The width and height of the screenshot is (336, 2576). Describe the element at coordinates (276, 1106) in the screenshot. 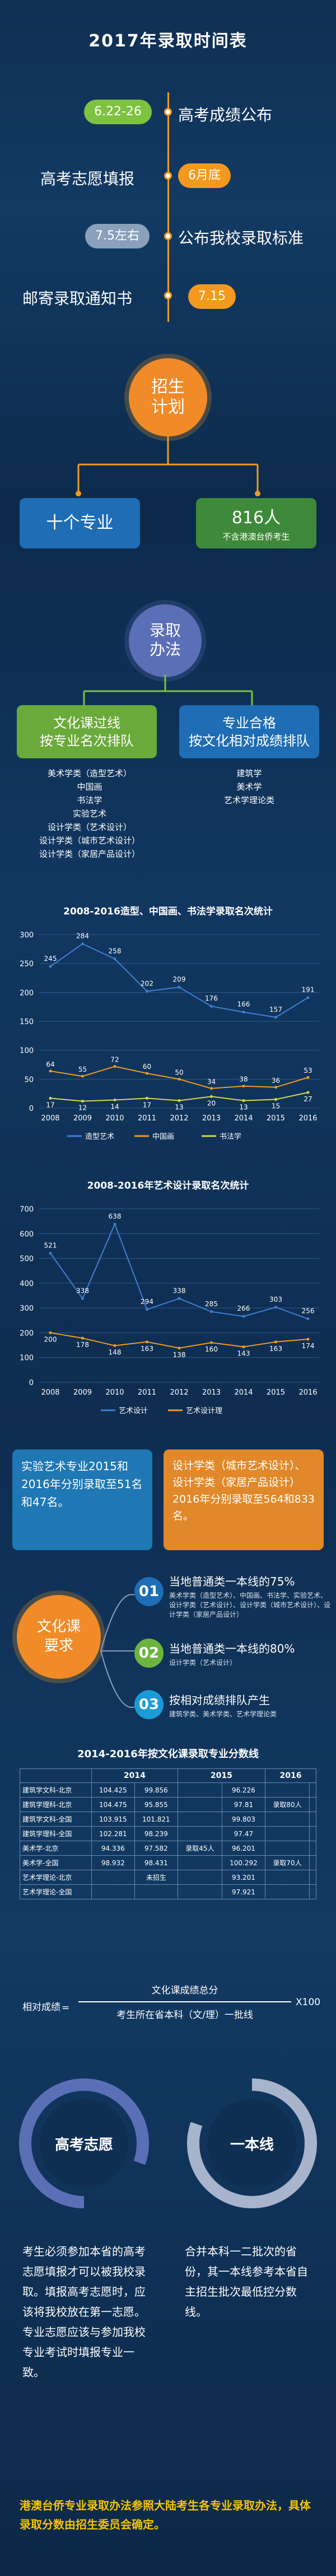

I see `data-label: 15` at that location.